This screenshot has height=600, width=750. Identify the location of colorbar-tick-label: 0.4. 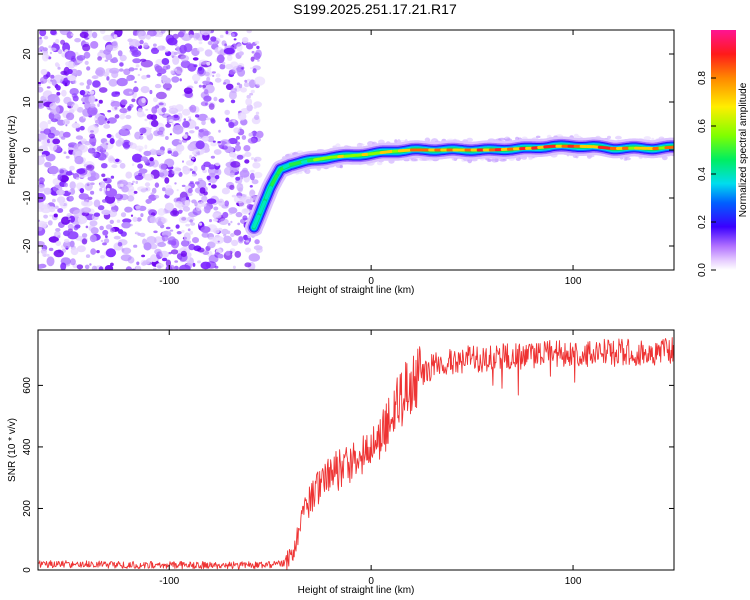
(702, 174).